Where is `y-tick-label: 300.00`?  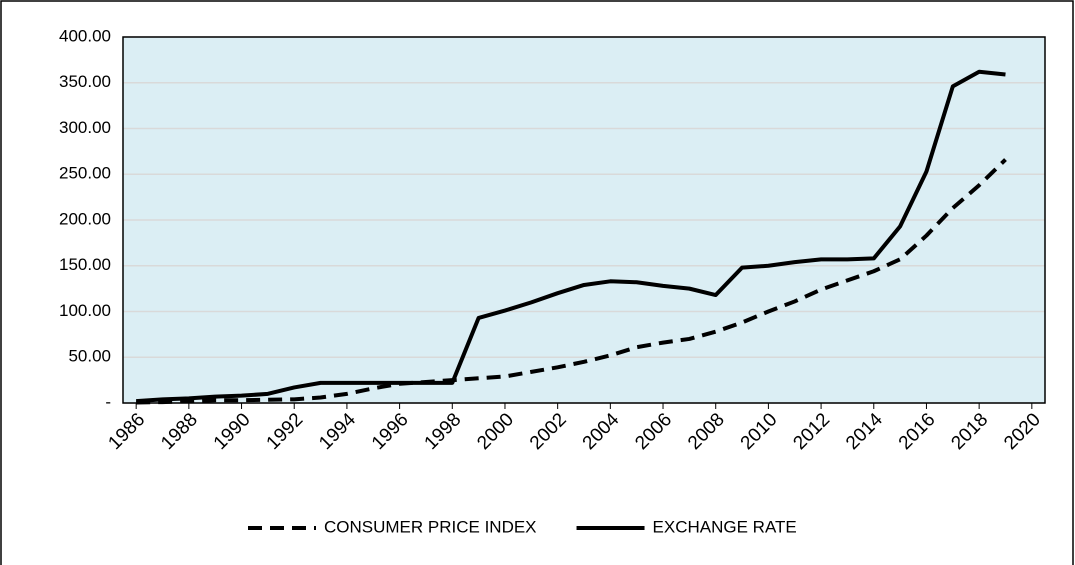 y-tick-label: 300.00 is located at coordinates (85, 127).